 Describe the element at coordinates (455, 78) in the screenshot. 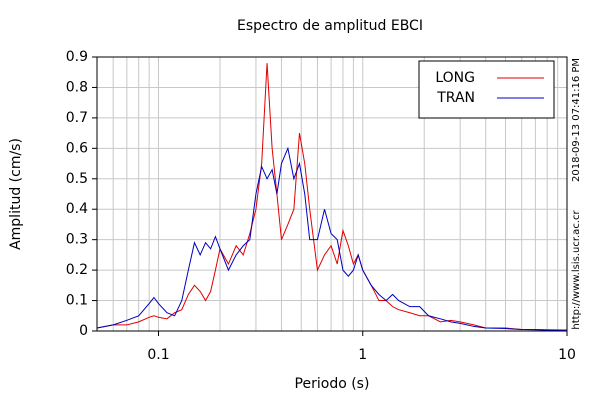

I see `legend-label: LONG` at that location.